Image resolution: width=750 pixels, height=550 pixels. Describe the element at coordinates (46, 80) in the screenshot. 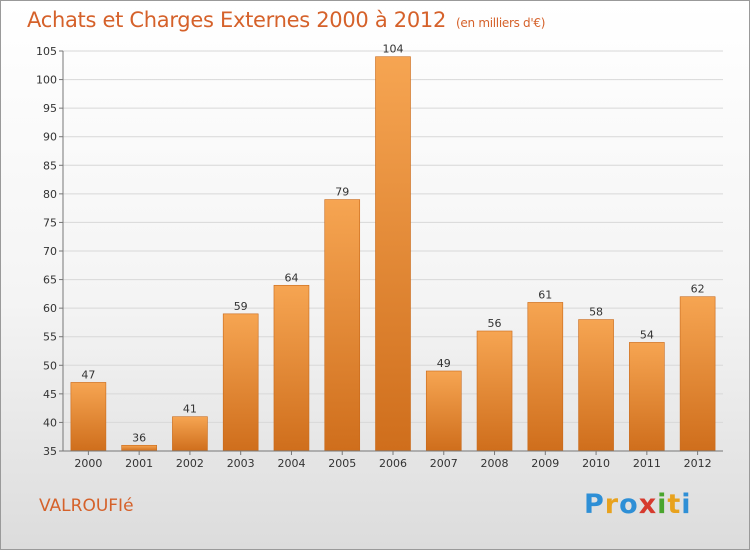

I see `y-tick-label: 100` at that location.